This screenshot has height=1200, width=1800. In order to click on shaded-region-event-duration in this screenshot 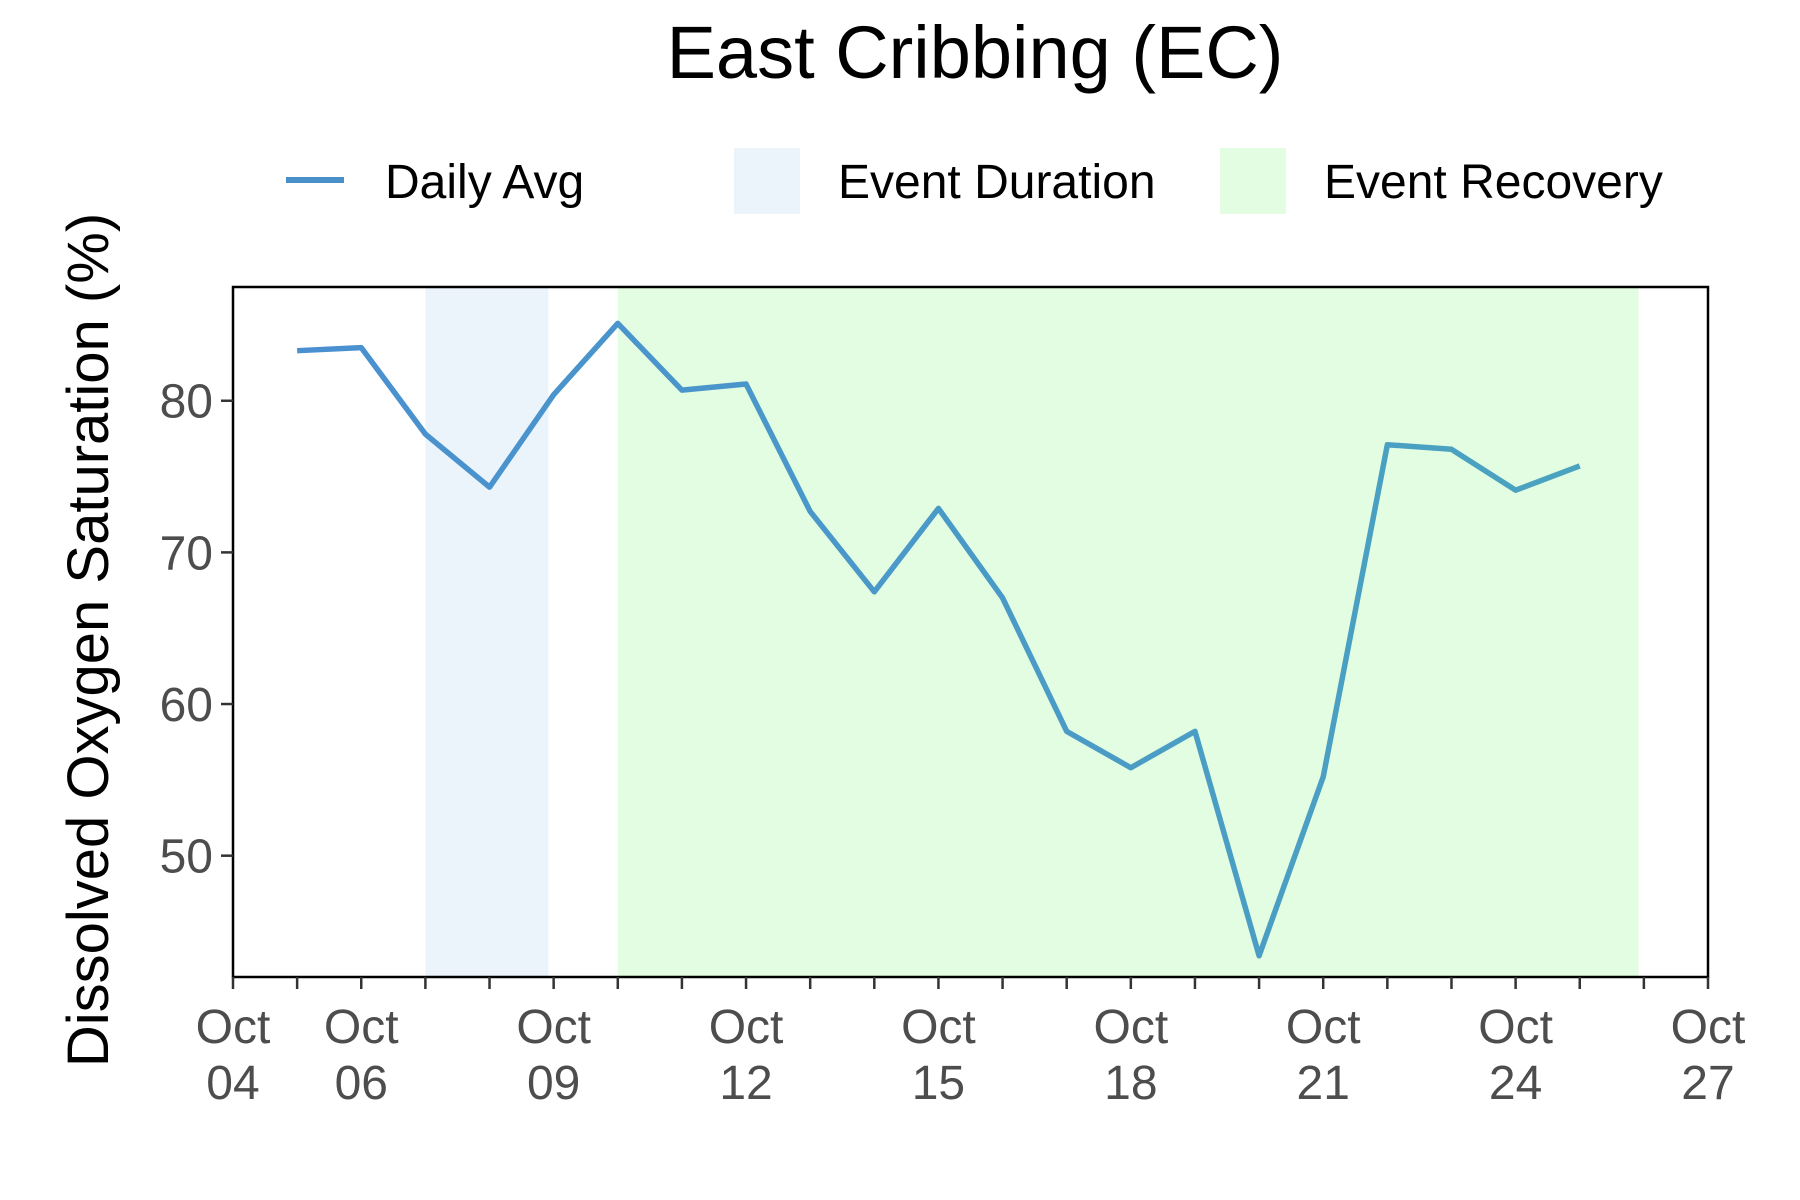, I will do `click(487, 632)`.